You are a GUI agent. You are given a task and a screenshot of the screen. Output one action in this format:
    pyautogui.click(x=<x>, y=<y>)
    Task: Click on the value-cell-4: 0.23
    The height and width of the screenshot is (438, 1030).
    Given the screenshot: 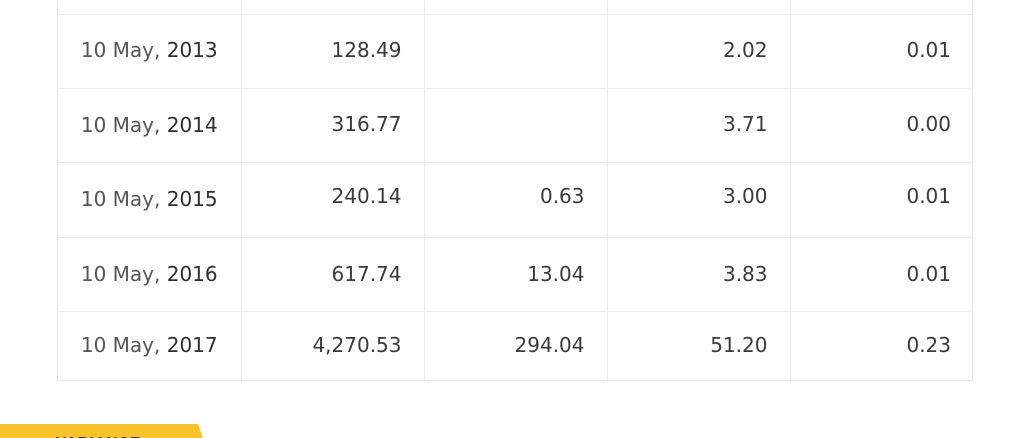 What is the action you would take?
    pyautogui.click(x=881, y=345)
    